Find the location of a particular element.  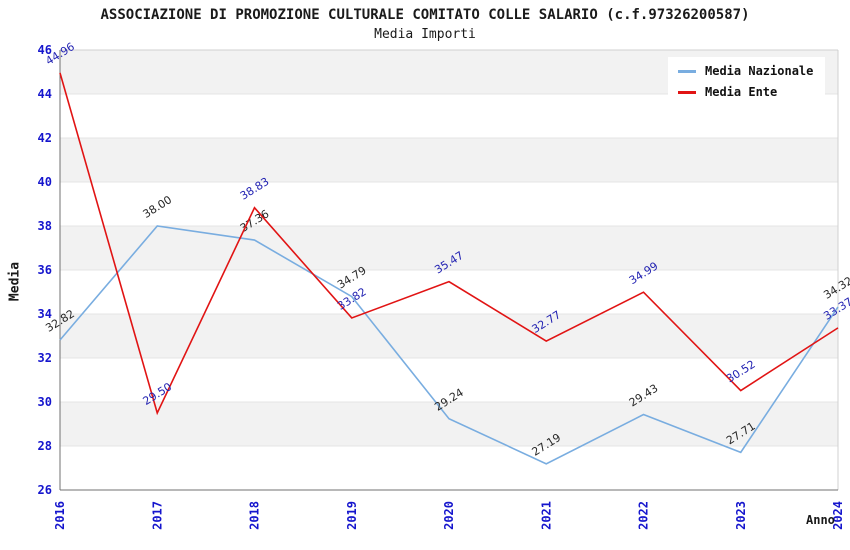

y-tick-label: 42 is located at coordinates (45, 138).